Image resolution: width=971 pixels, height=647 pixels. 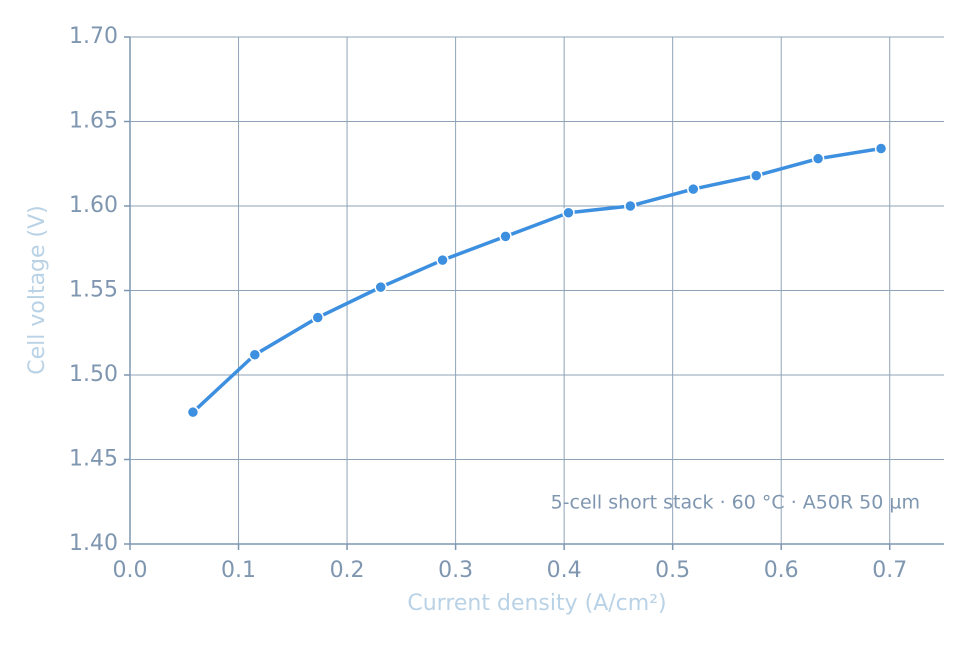 I want to click on x-tick-label: 0.2, so click(x=347, y=570).